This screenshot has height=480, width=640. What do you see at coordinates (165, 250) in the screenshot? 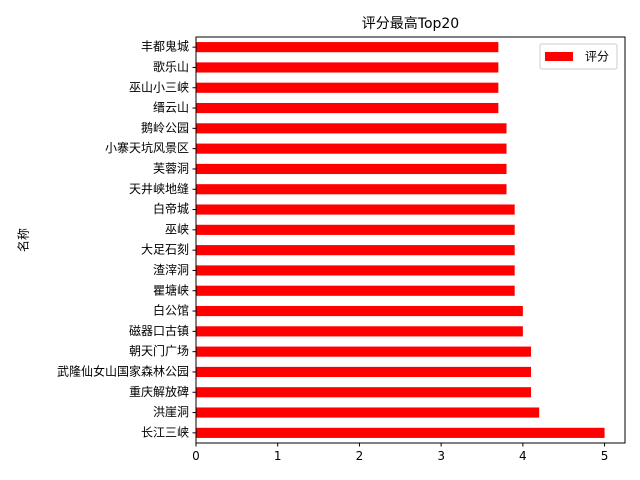
I see `y-tick-label: 大足石刻` at bounding box center [165, 250].